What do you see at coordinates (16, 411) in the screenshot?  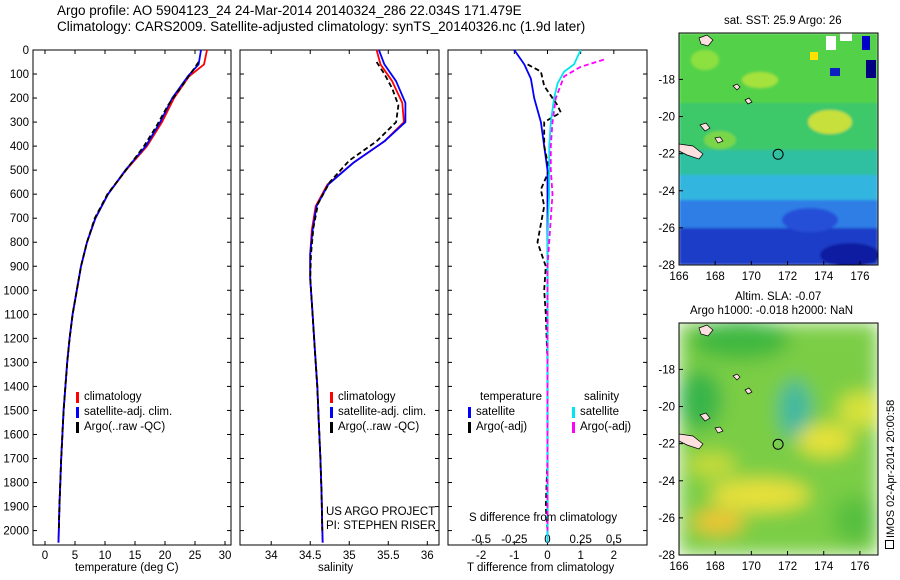 I see `y-tick-label: 1500` at bounding box center [16, 411].